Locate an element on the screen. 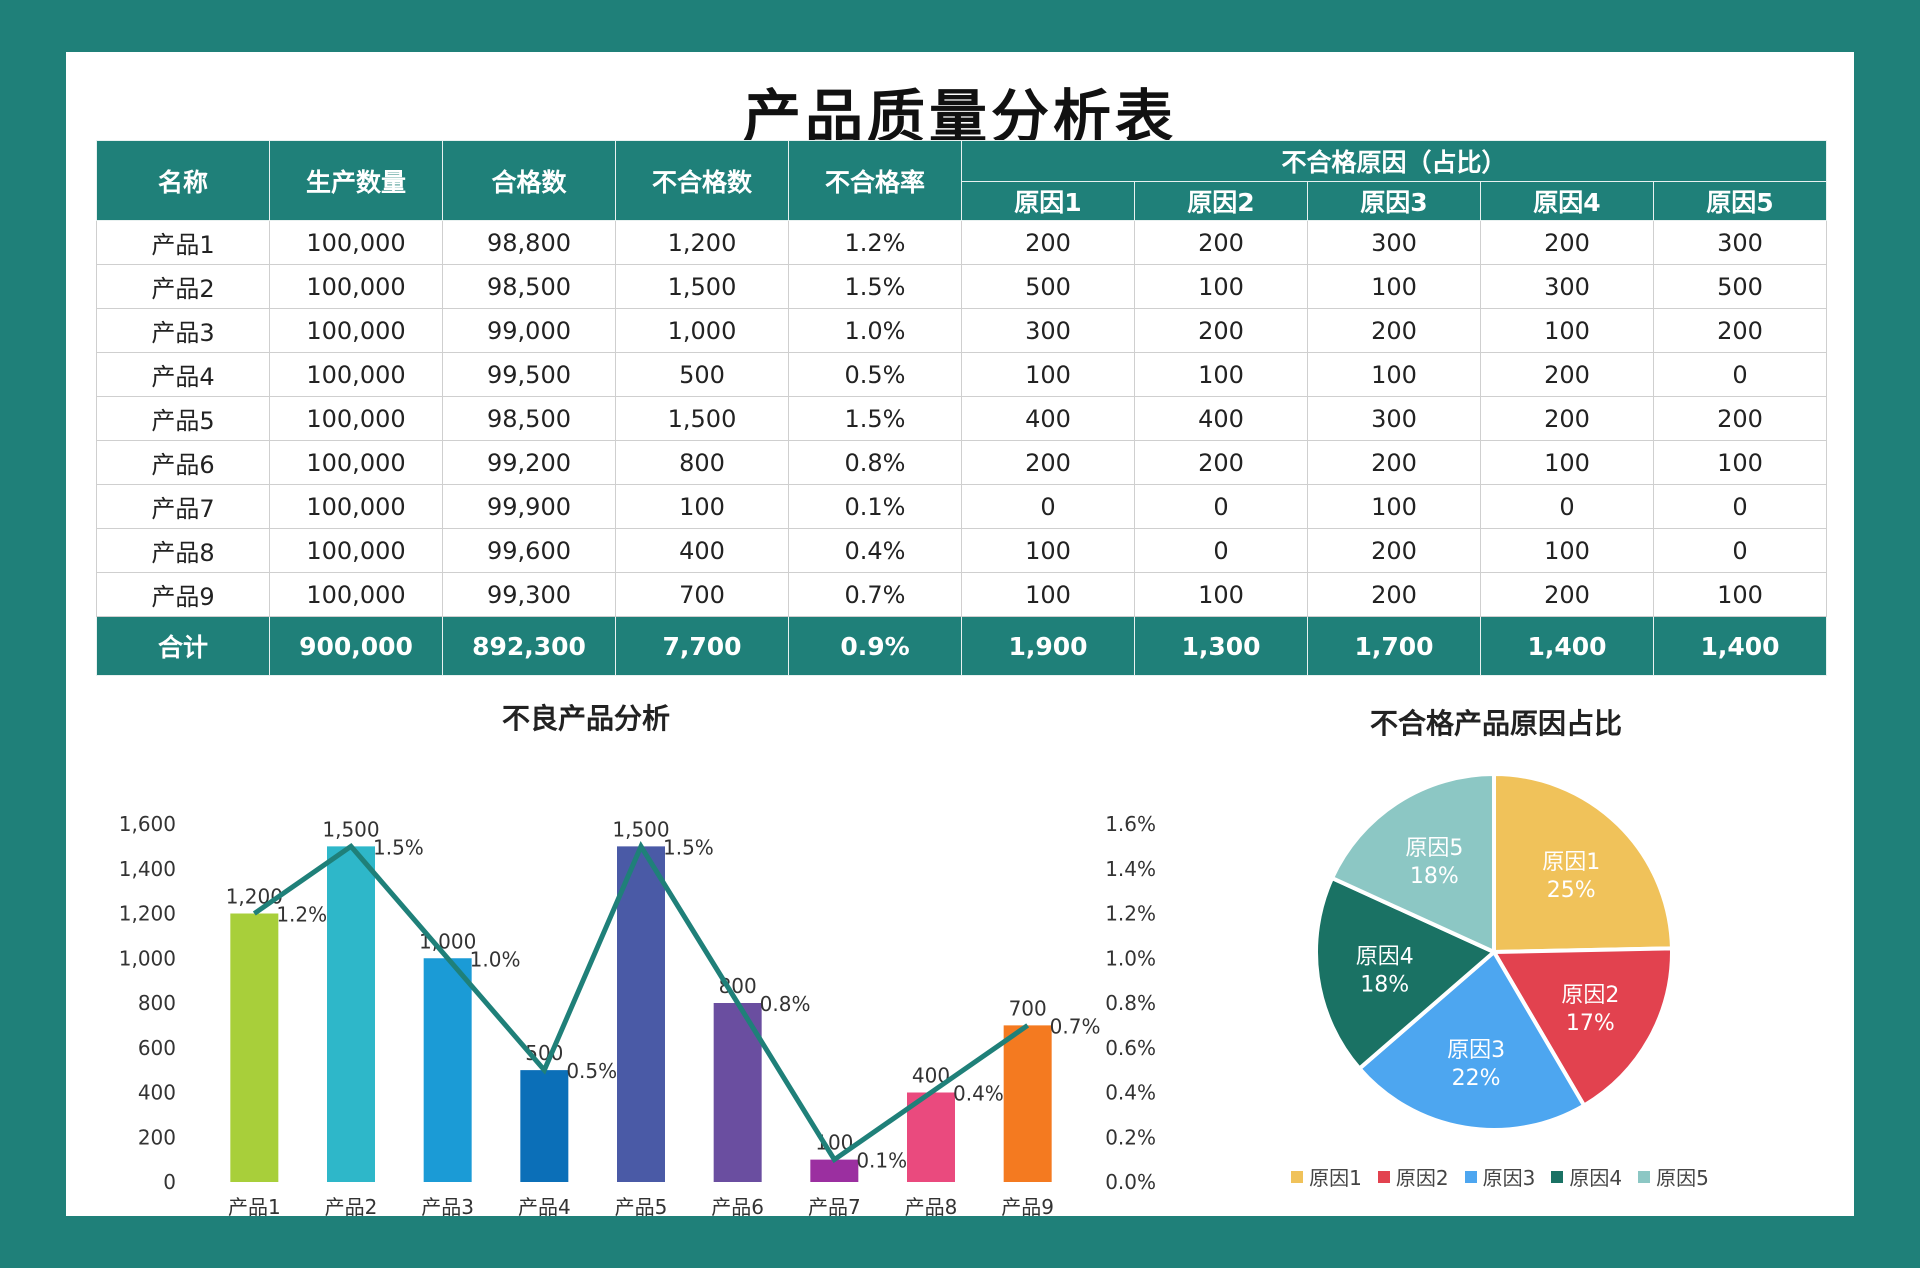 This screenshot has height=1268, width=1920. header-reason-5: 原因5 is located at coordinates (1740, 201).